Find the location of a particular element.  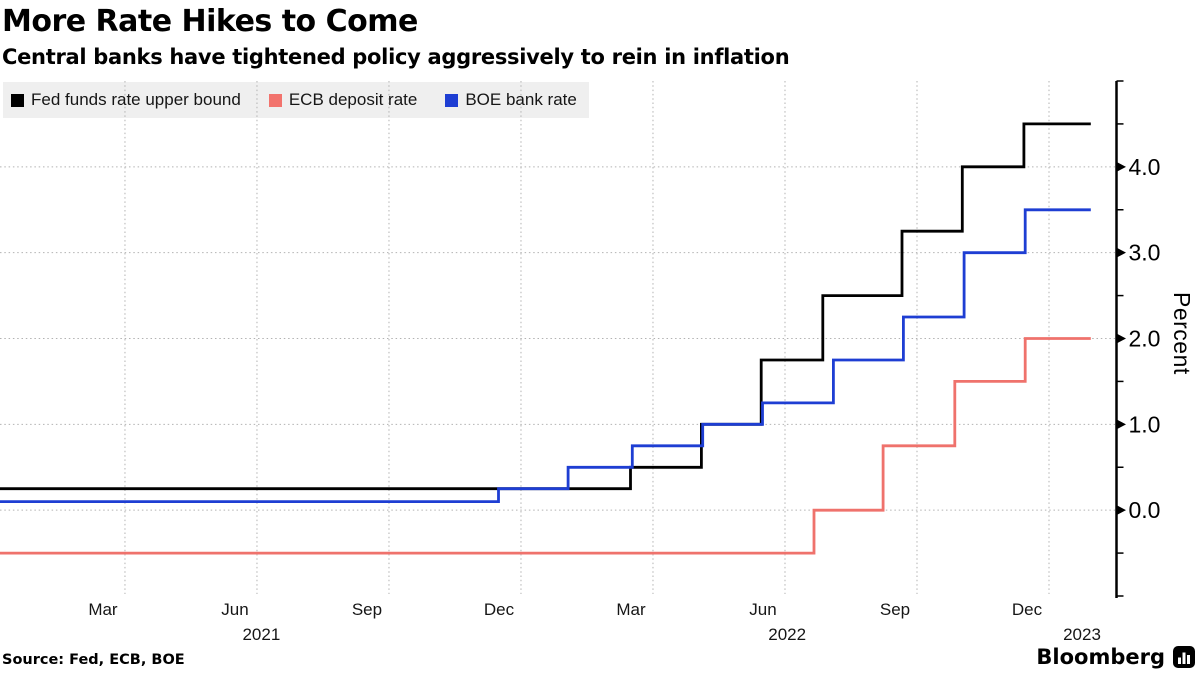

legend-background is located at coordinates (296, 100).